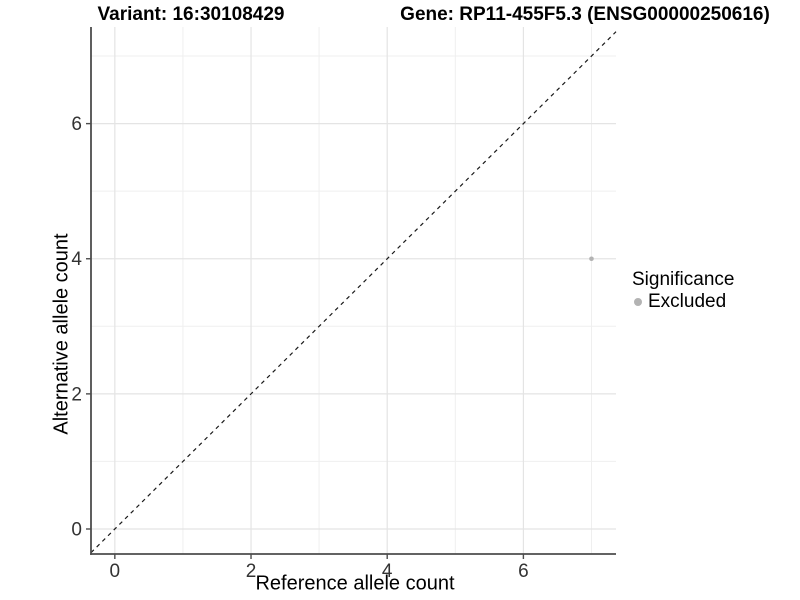  I want to click on y-tick-label: 6, so click(76, 124).